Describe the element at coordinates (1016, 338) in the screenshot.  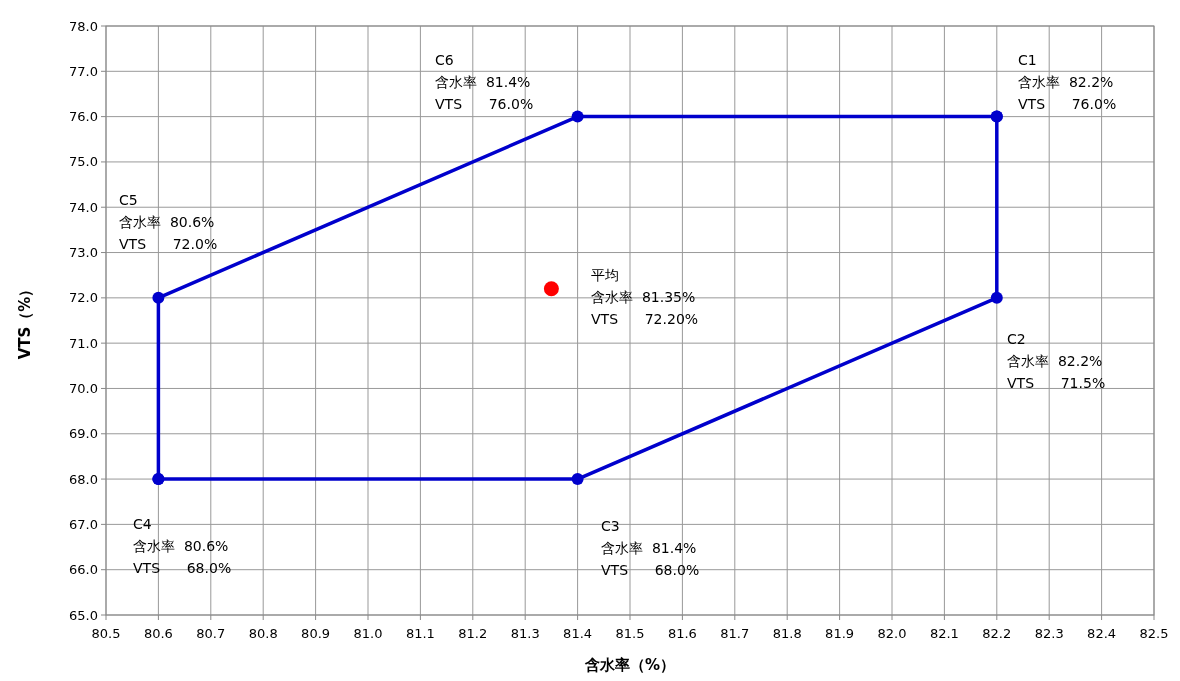
I see `annotation: C2` at that location.